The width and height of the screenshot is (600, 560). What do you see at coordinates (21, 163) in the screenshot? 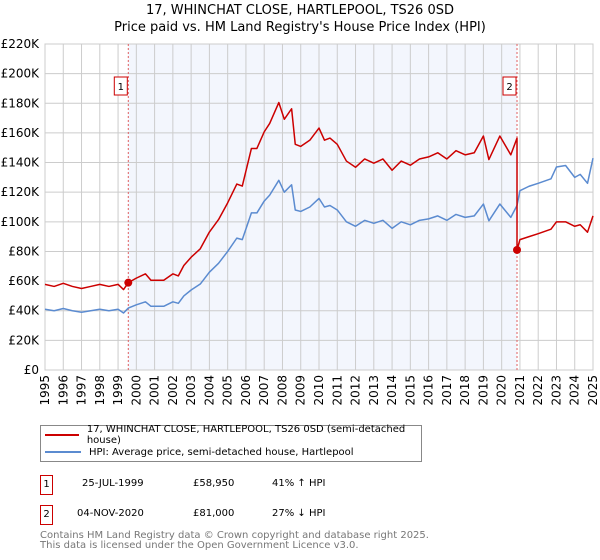
I see `y-tick-label: £140K` at bounding box center [21, 163].